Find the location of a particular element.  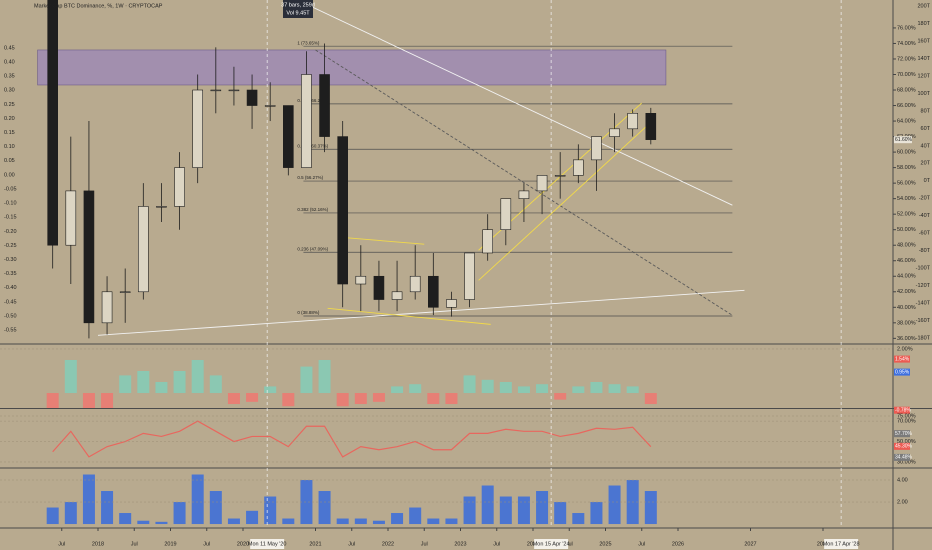

x-tick-label: 2023 is located at coordinates (460, 544).